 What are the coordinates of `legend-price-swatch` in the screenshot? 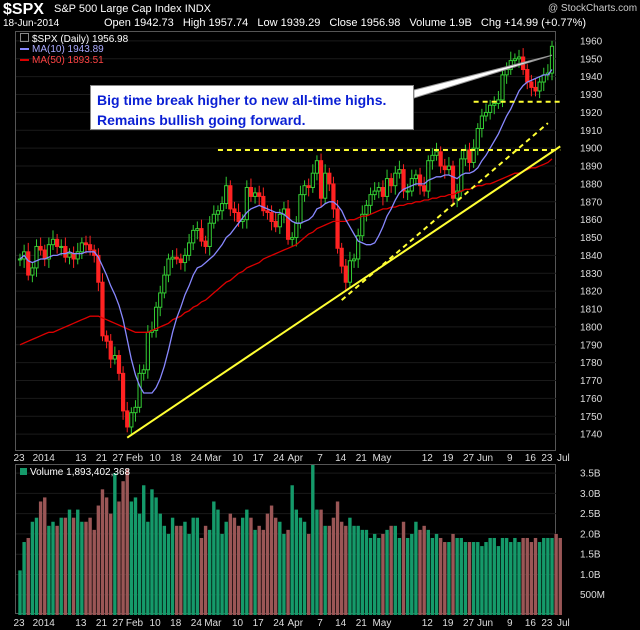 It's located at (24, 37).